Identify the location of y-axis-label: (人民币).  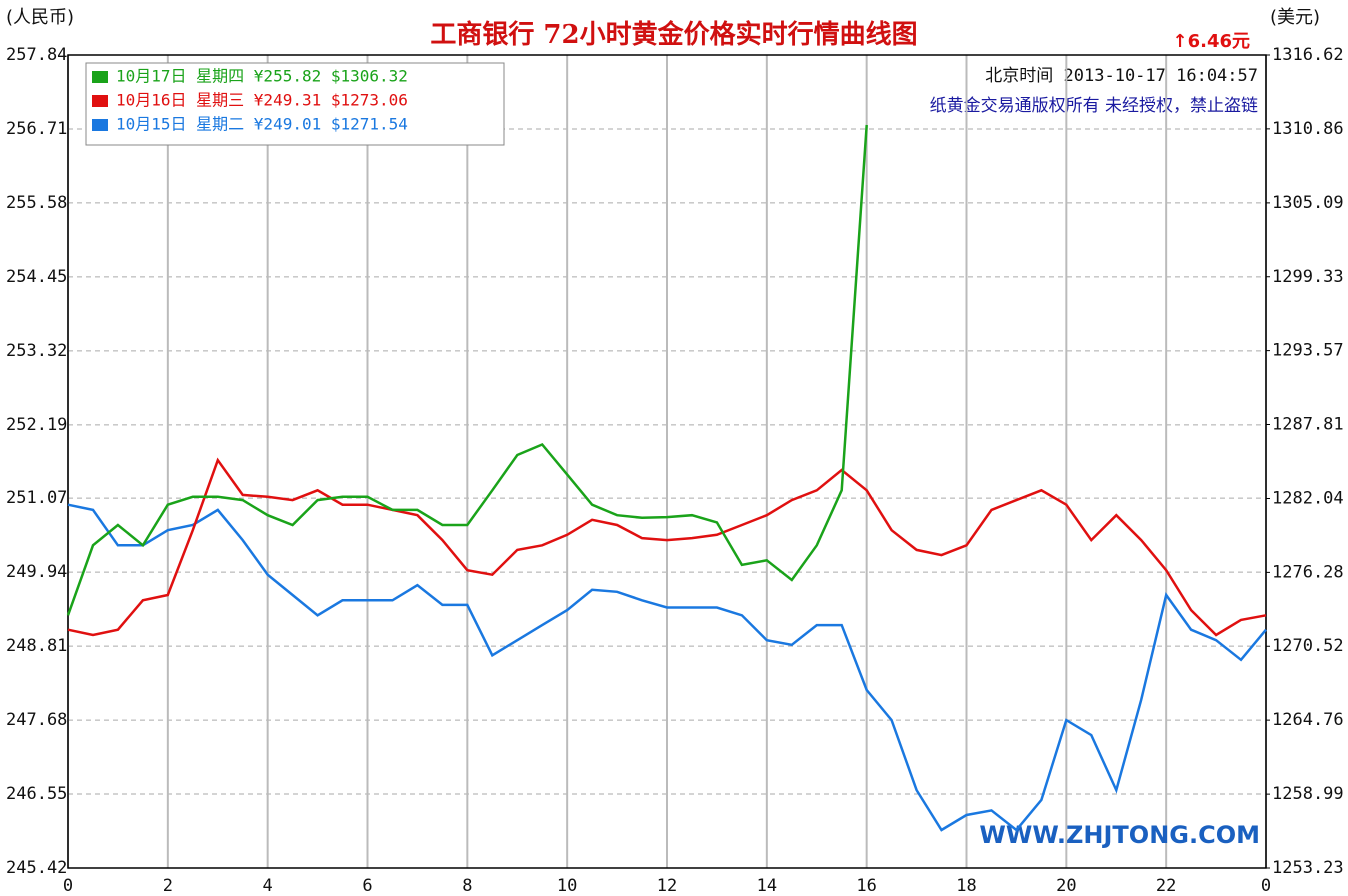
(40, 17).